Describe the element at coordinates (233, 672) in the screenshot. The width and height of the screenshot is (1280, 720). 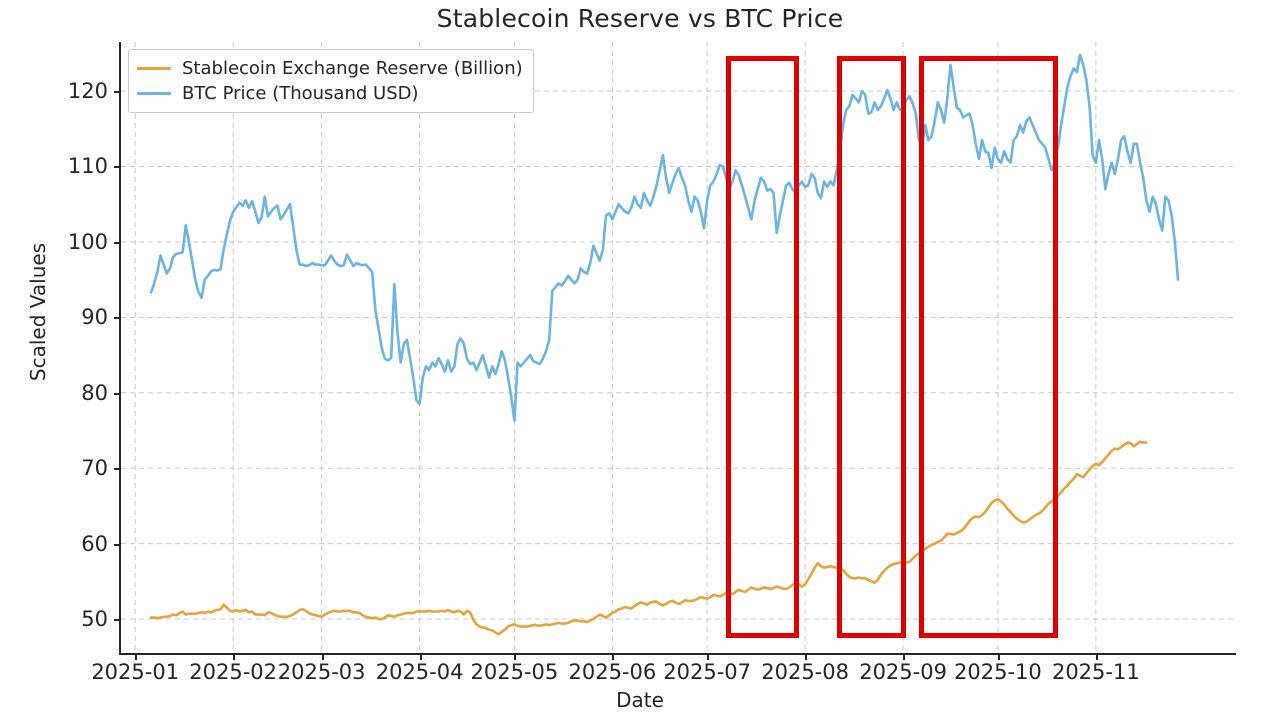
I see `x-tick-label: 2025-02` at that location.